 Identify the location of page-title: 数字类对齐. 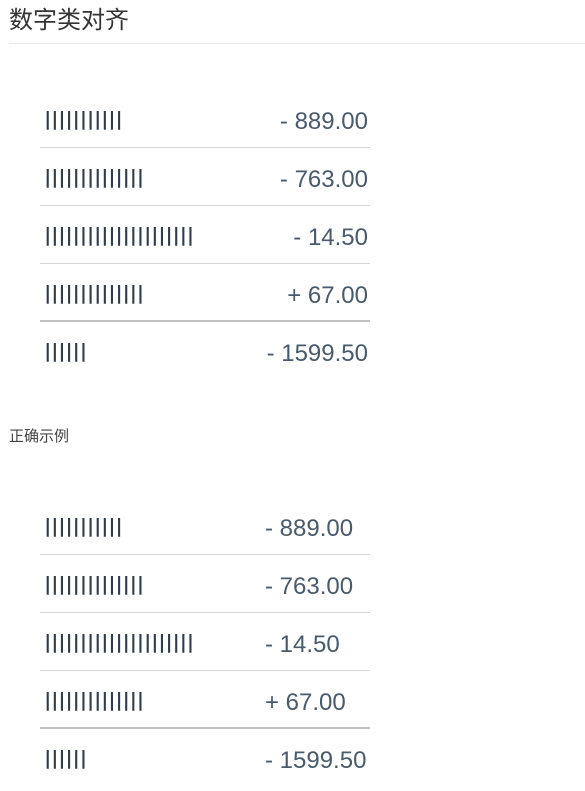
(69, 20).